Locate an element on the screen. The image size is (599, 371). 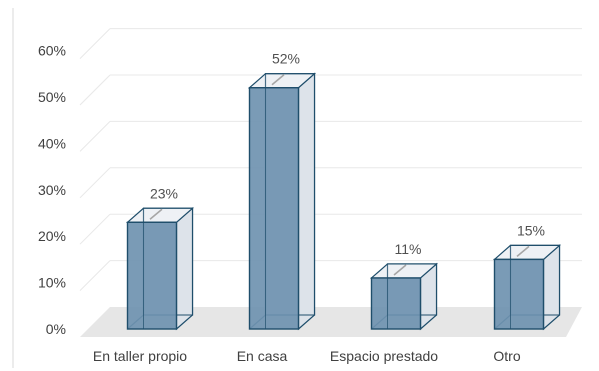
y-axis-ticks: 0% 10% 20% 30% 40% 50% 60% is located at coordinates (52, 190).